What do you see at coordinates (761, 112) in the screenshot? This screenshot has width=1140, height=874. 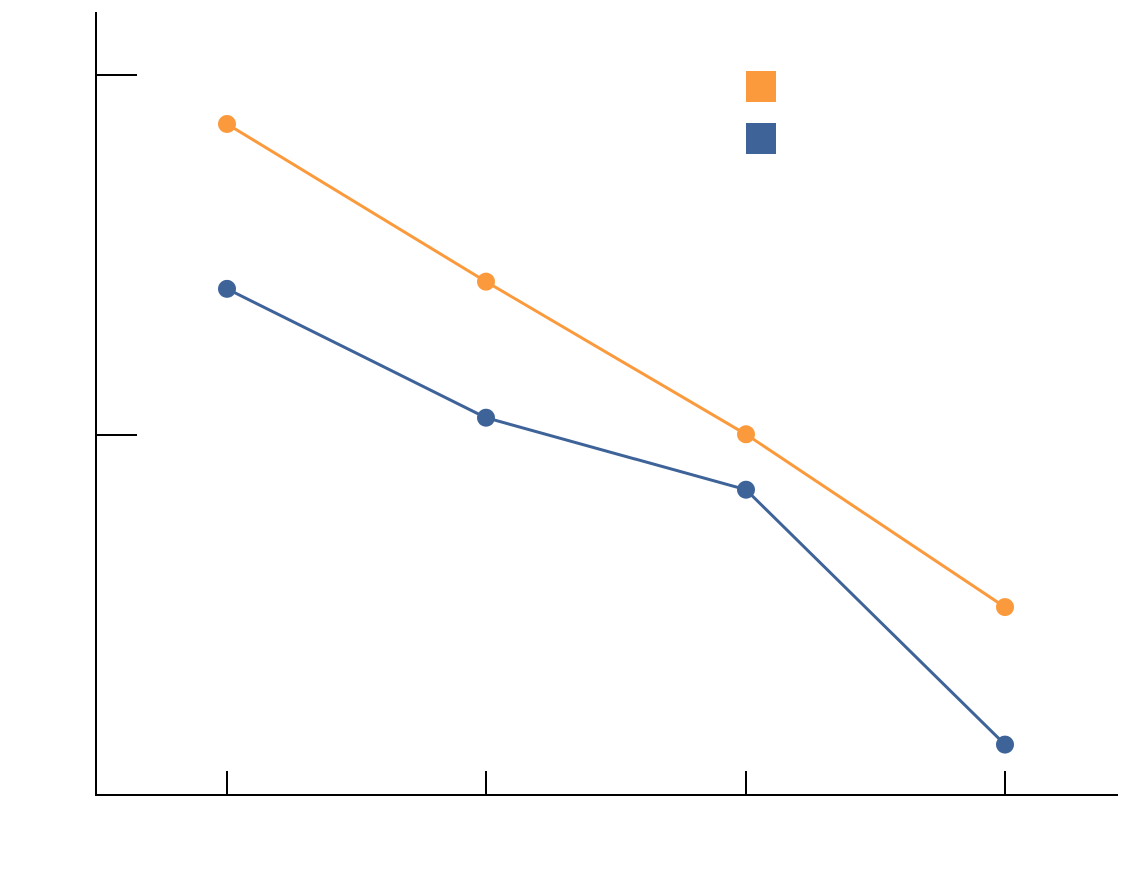 I see `legend` at bounding box center [761, 112].